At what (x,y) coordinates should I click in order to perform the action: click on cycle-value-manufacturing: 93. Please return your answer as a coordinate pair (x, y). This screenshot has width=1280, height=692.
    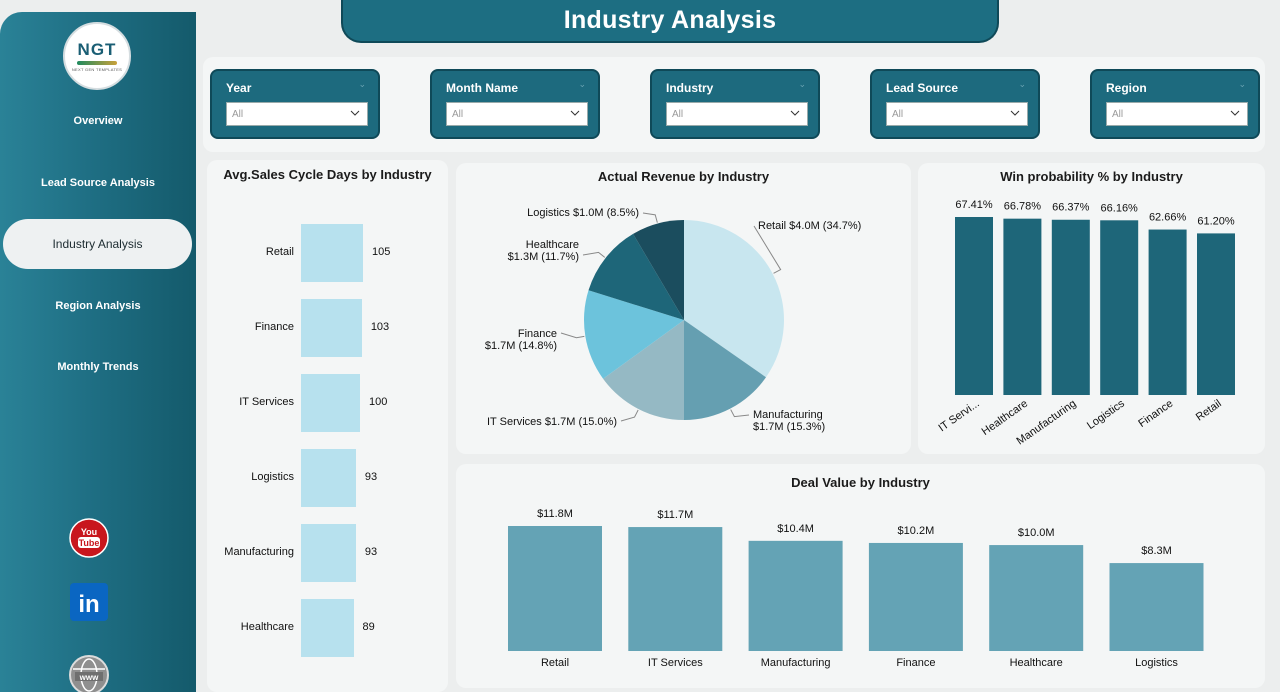
    Looking at the image, I should click on (371, 552).